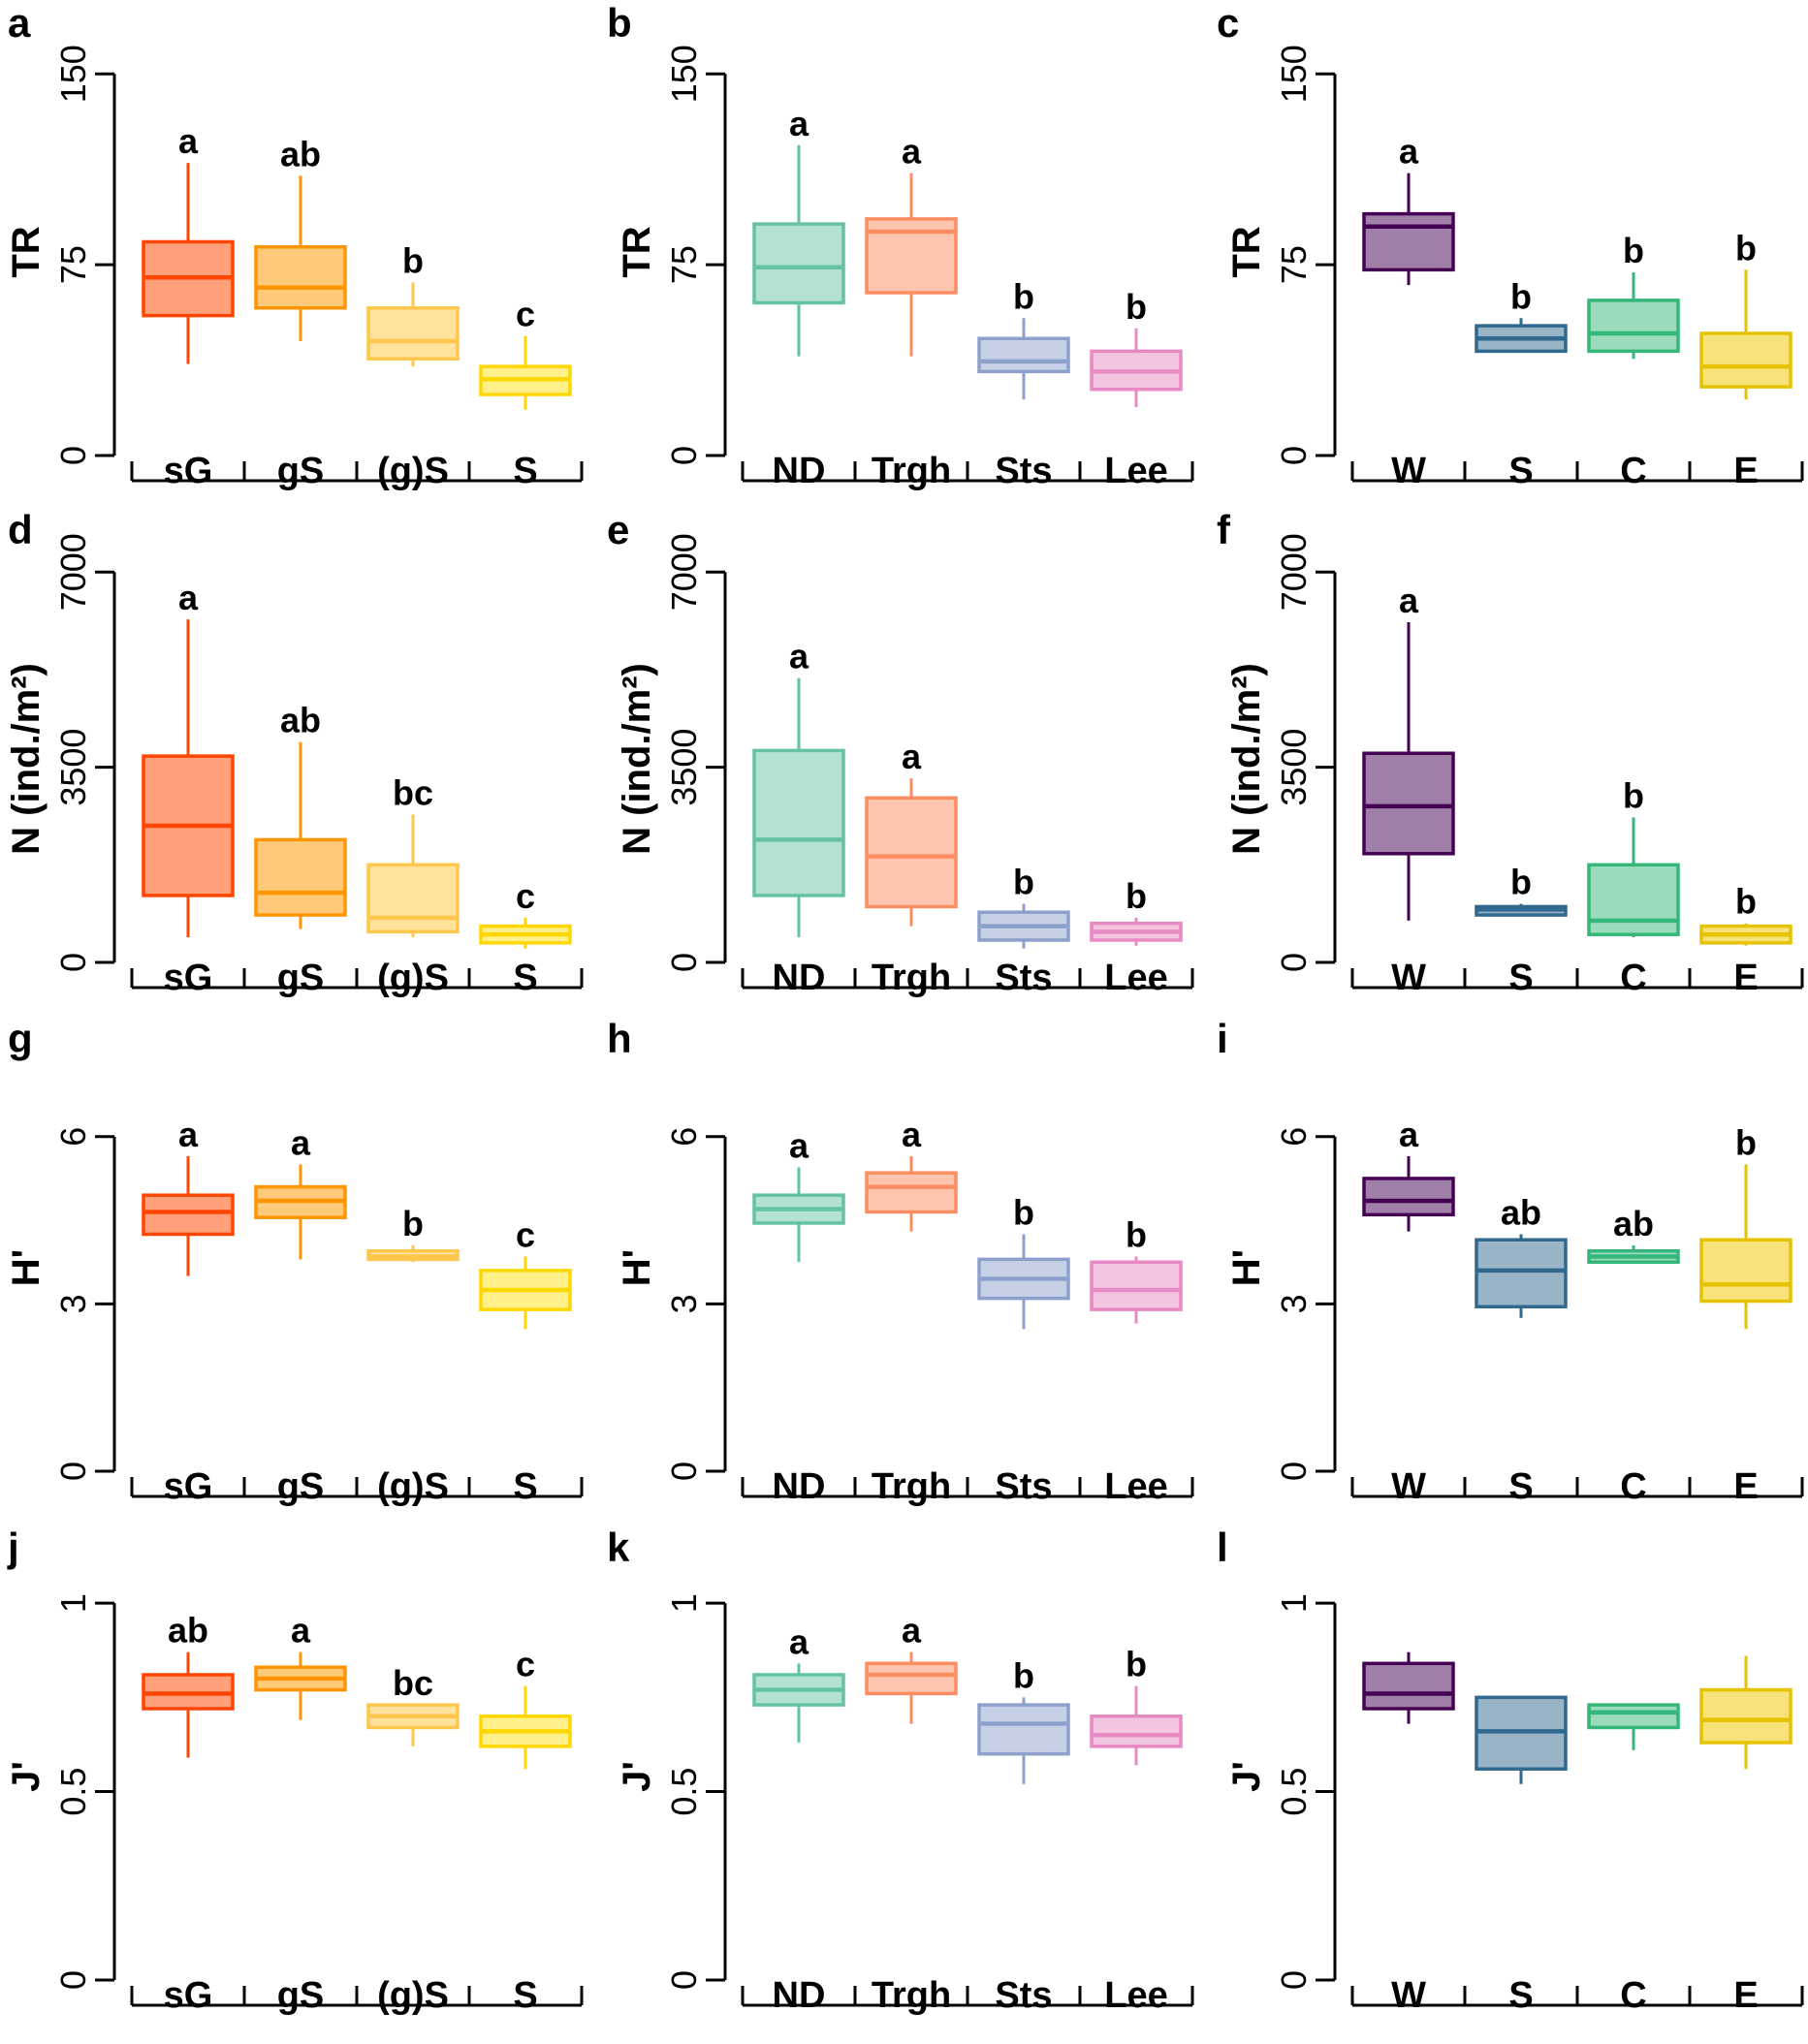 The width and height of the screenshot is (1808, 2044). Describe the element at coordinates (73, 1137) in the screenshot. I see `y-tick-label: 6` at that location.